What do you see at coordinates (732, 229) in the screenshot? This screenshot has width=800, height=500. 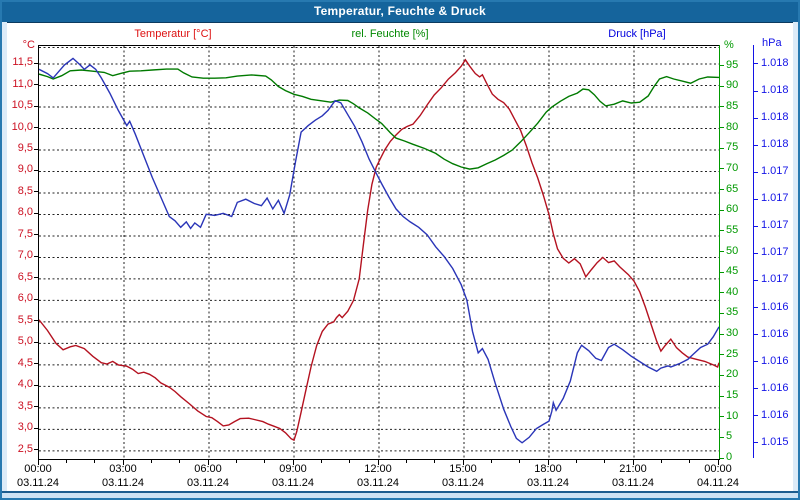 I see `humidity-axis-label: 55` at bounding box center [732, 229].